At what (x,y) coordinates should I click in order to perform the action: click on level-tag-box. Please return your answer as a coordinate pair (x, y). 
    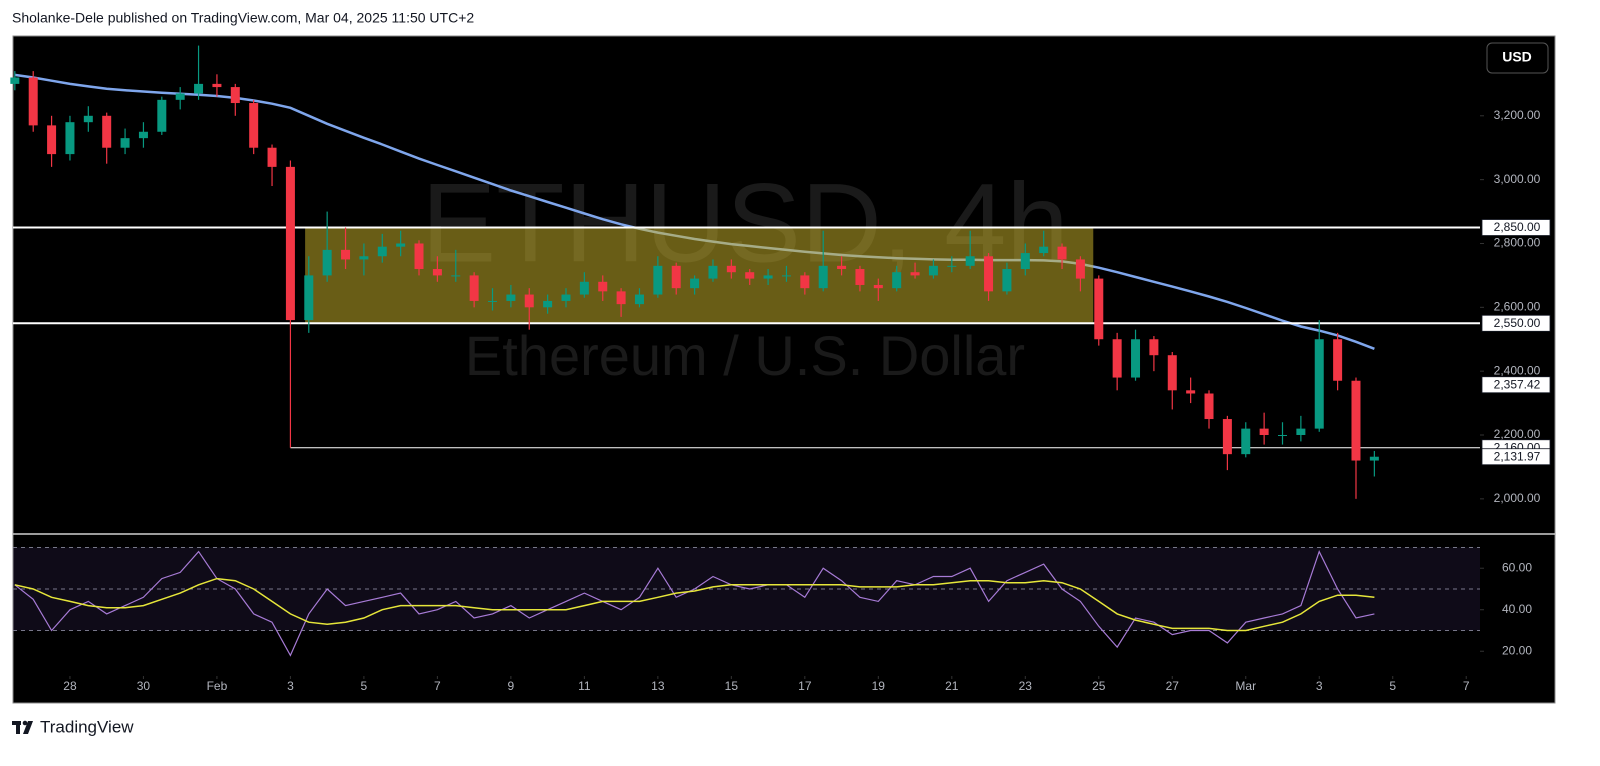
    Looking at the image, I should click on (1516, 323).